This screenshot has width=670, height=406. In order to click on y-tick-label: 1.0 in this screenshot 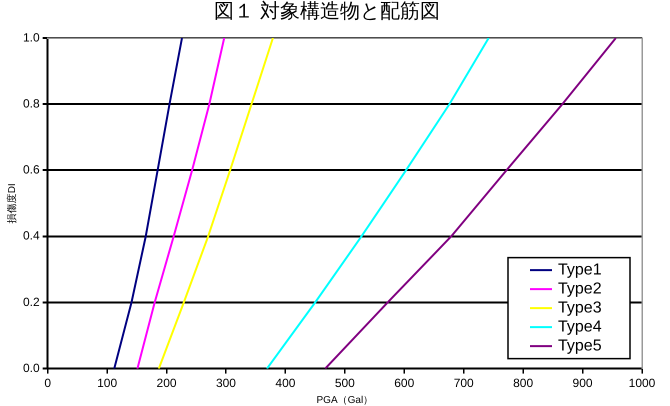, I will do `click(31, 37)`.